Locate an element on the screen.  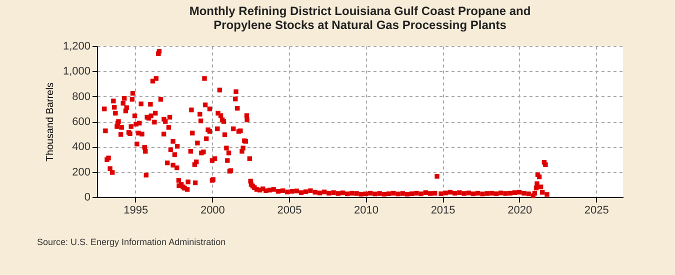
x-tick-label: 2005 is located at coordinates (289, 210).